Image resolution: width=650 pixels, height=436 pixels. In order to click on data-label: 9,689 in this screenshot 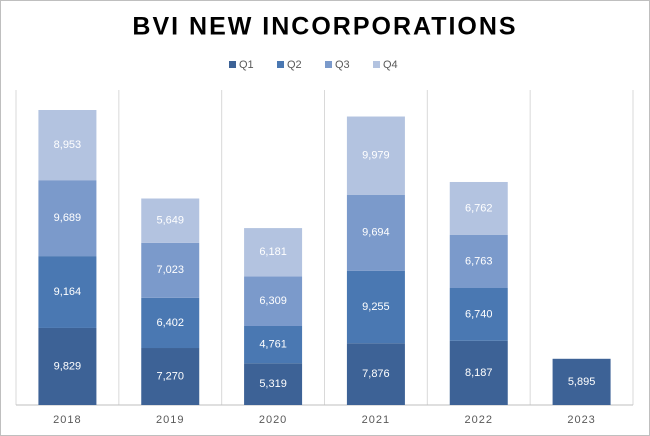, I will do `click(68, 218)`.